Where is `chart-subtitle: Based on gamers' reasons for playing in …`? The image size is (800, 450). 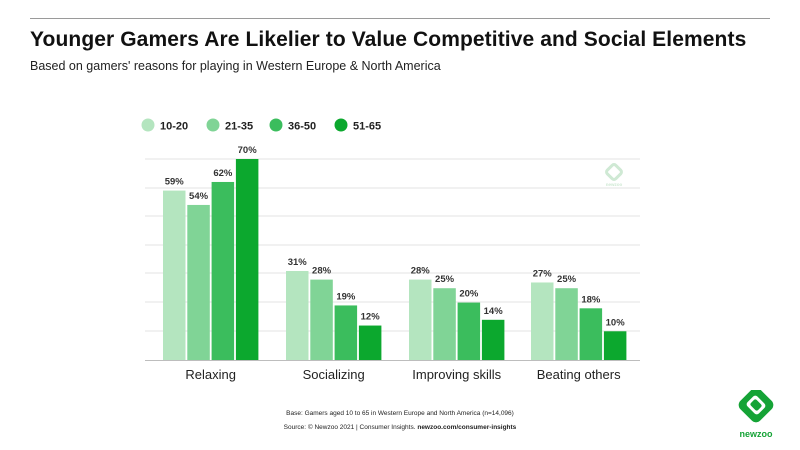
chart-subtitle: Based on gamers' reasons for playing in … is located at coordinates (235, 66).